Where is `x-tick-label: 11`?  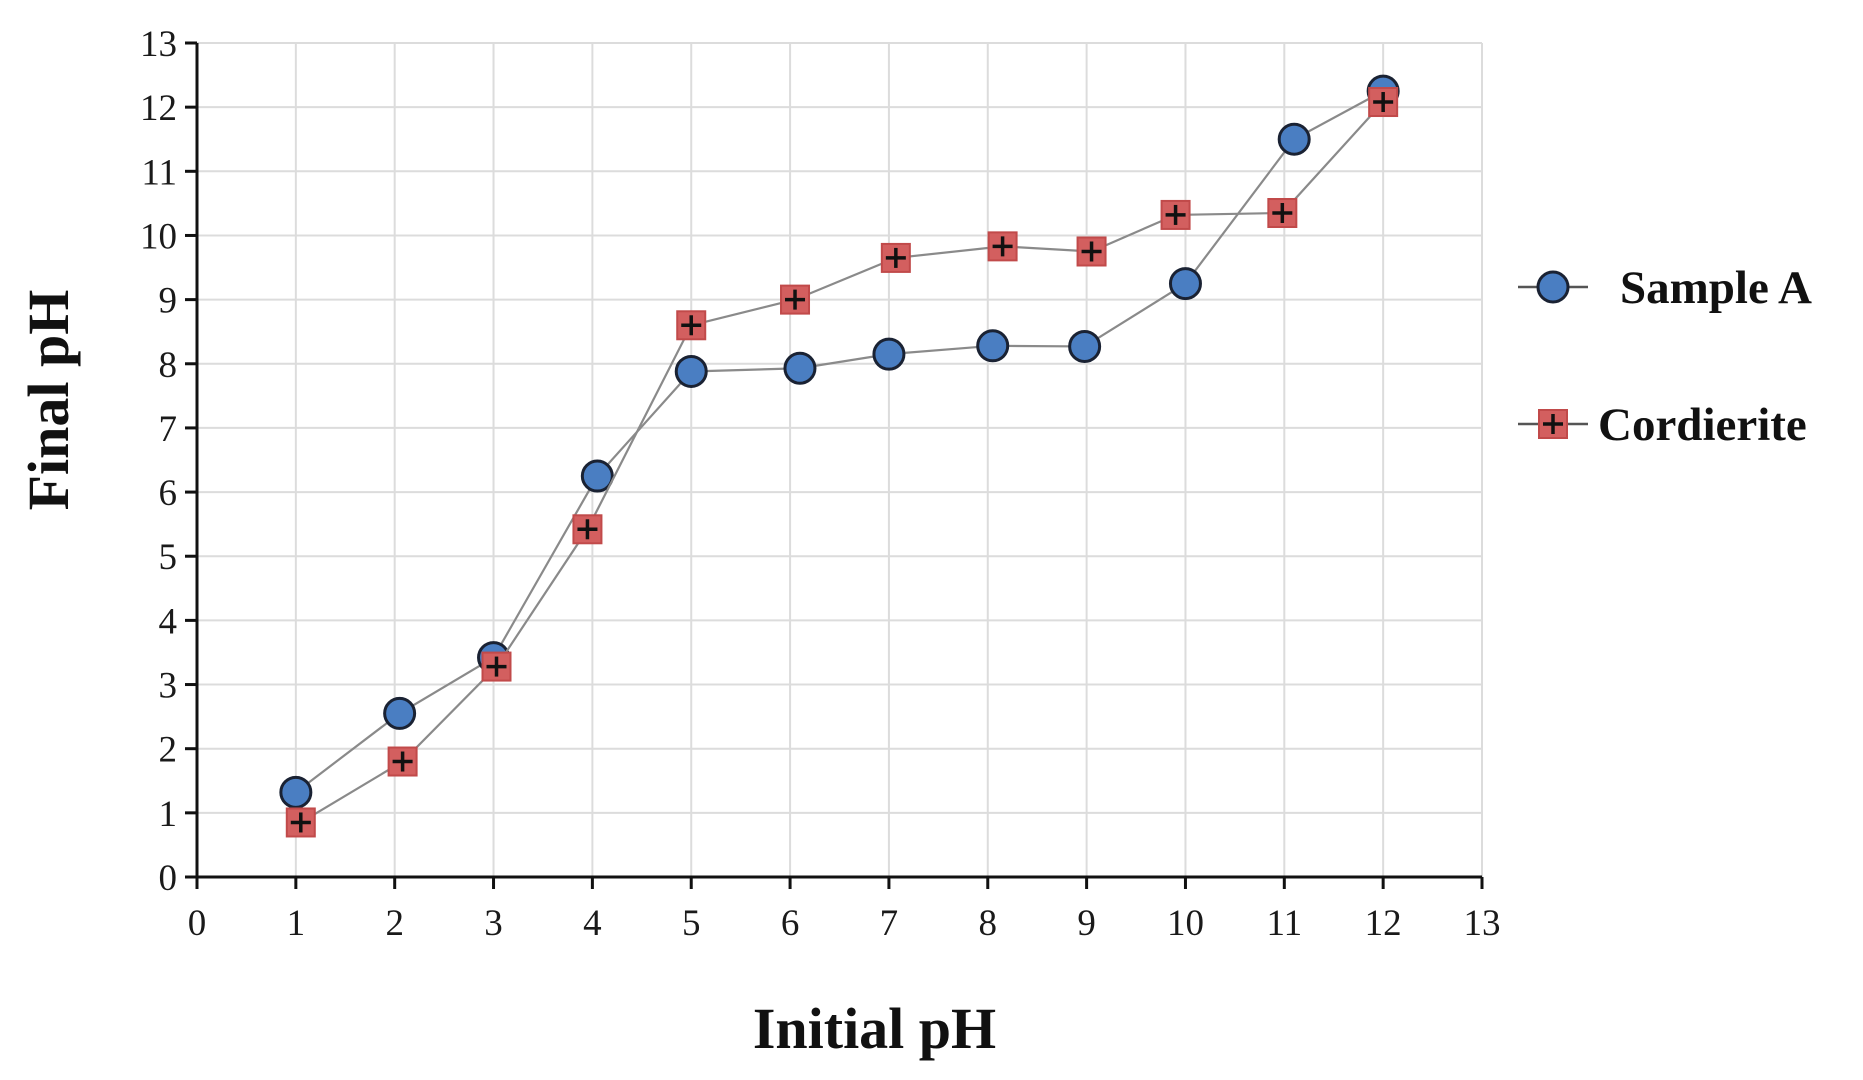
x-tick-label: 11 is located at coordinates (1284, 923).